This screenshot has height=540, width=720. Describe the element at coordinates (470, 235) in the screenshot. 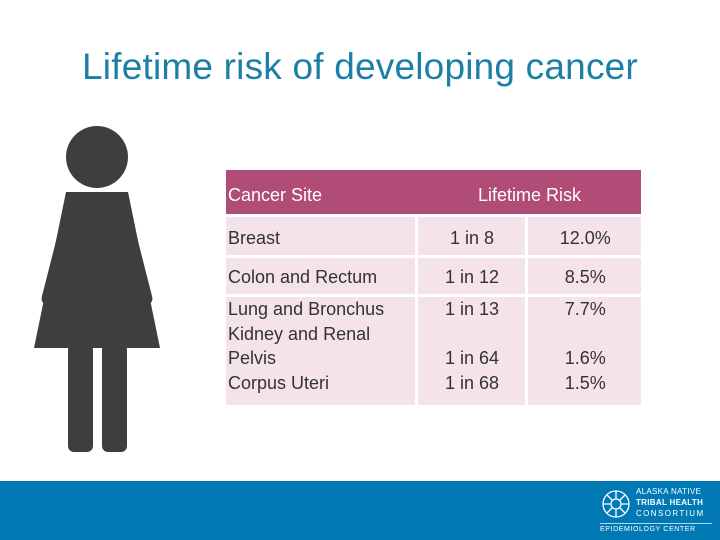

I see `cell-odds: 1 in 8` at that location.